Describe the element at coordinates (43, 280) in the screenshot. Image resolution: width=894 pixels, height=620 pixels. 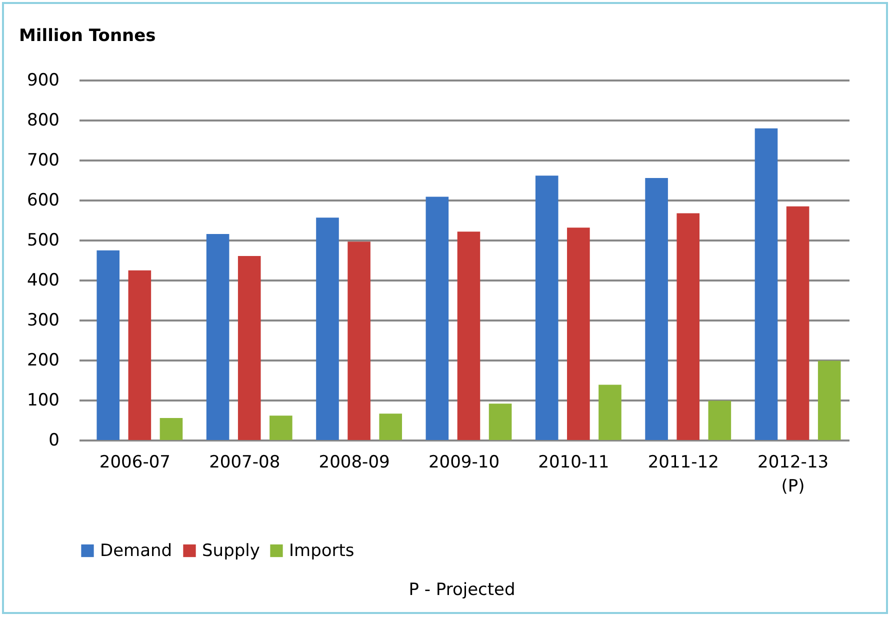
I see `y-tick-label: 400` at that location.